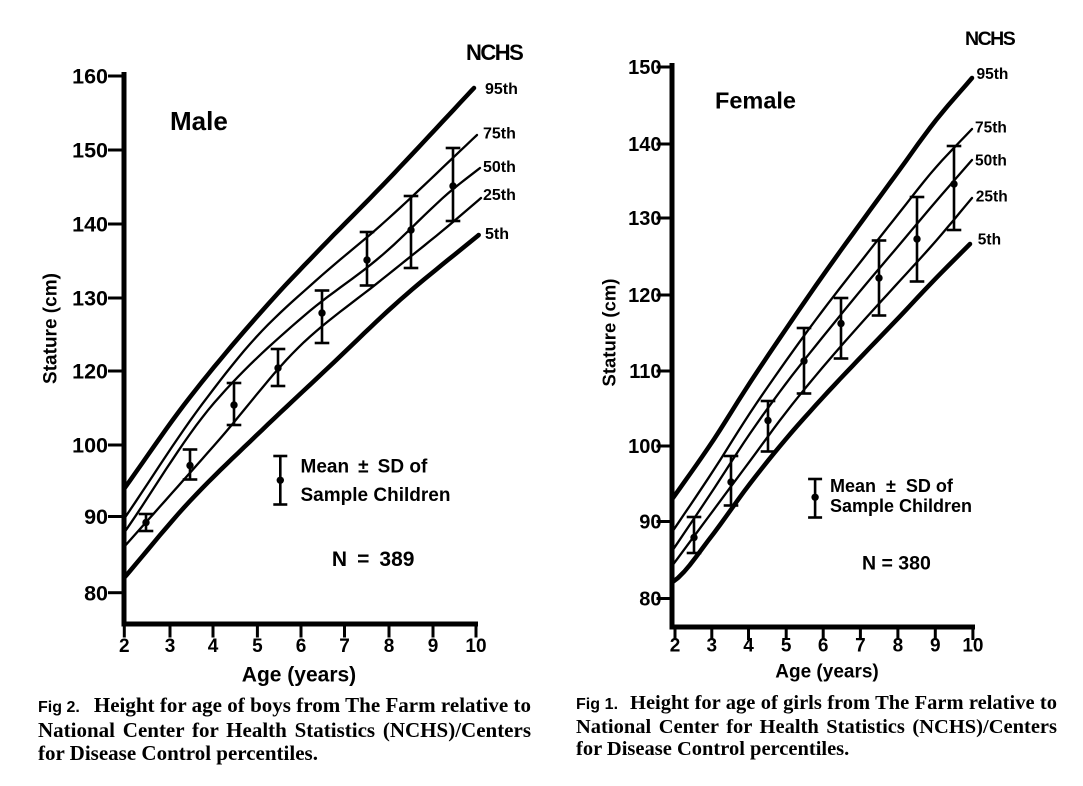 This screenshot has height=786, width=1083. Describe the element at coordinates (896, 564) in the screenshot. I see `svg-text: N = 380` at that location.